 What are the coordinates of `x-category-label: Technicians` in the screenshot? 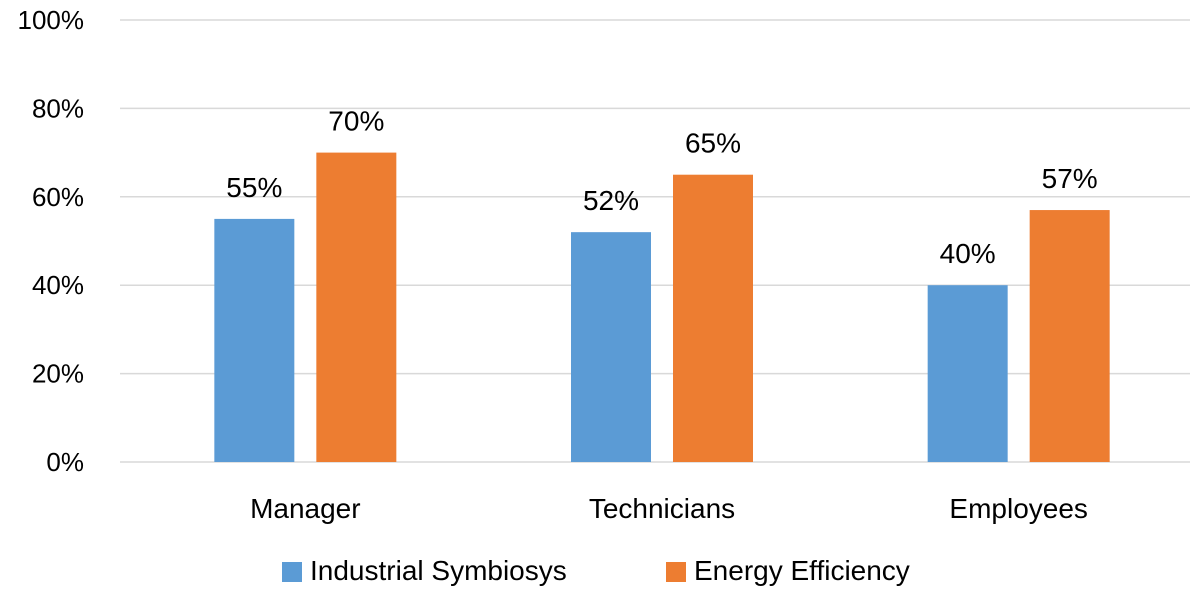 It's located at (662, 508).